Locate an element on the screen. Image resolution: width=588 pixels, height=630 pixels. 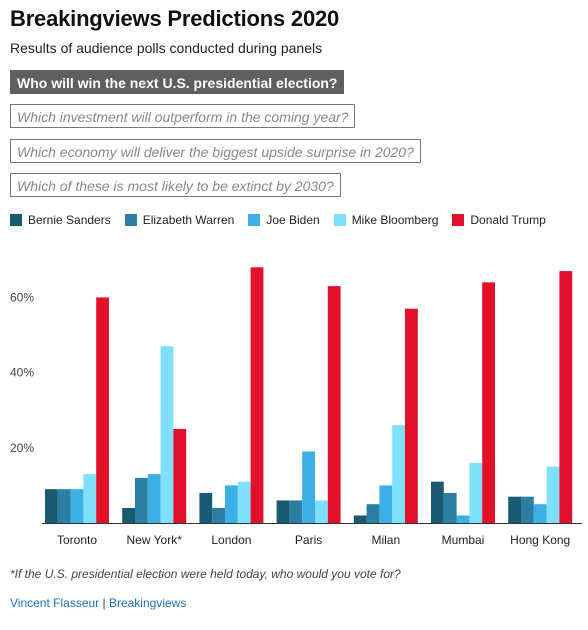
bar-london-bernie-sanders is located at coordinates (206, 507).